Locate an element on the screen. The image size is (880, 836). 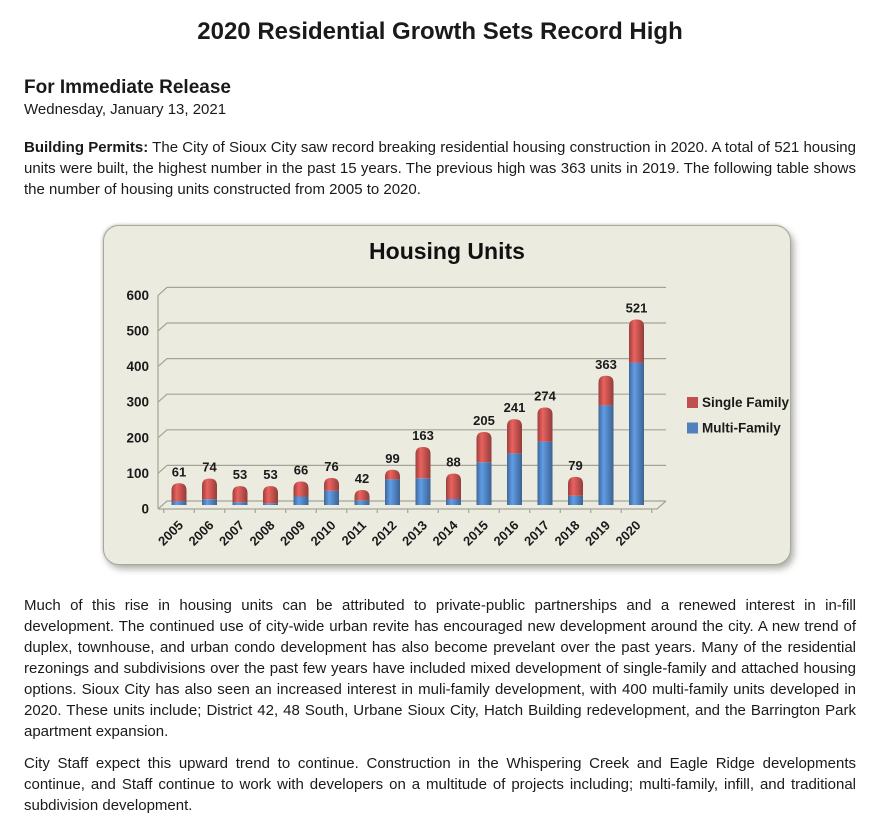
bar-total-label: 163 is located at coordinates (423, 435).